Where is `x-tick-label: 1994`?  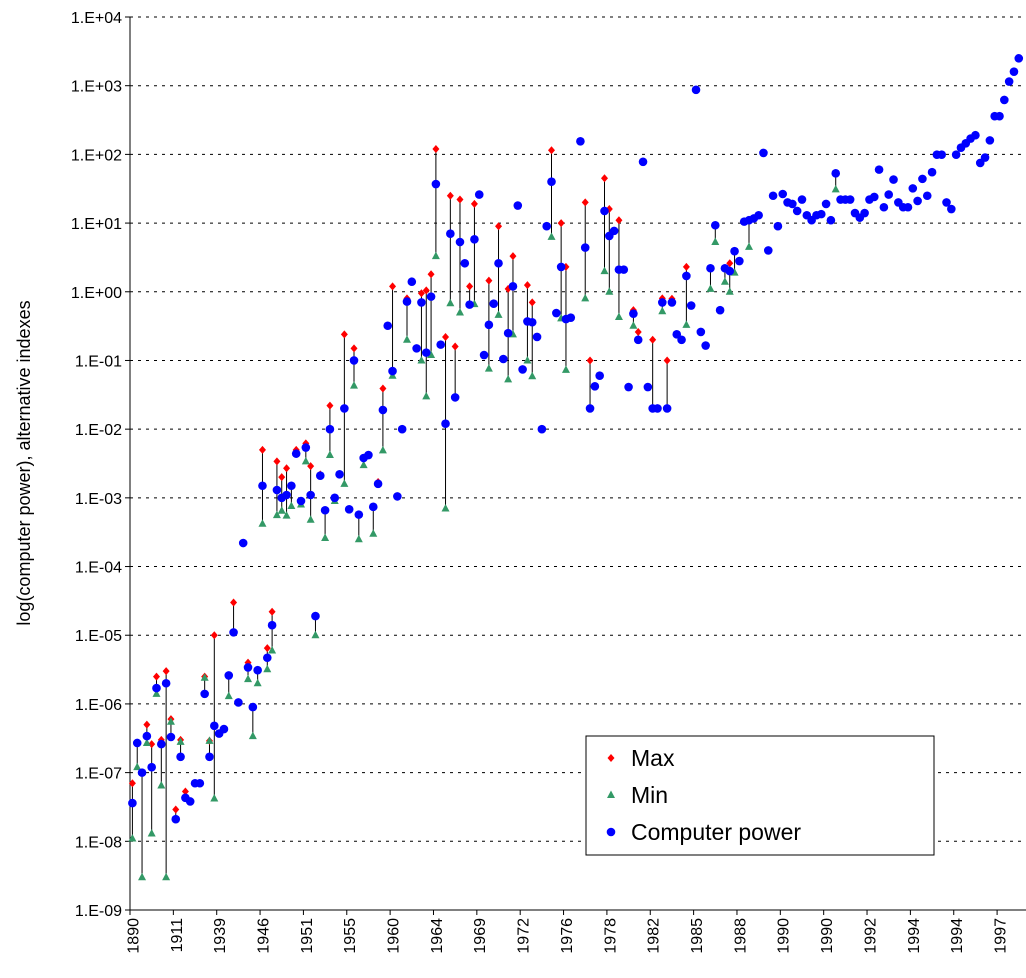
x-tick-label: 1994 is located at coordinates (914, 936).